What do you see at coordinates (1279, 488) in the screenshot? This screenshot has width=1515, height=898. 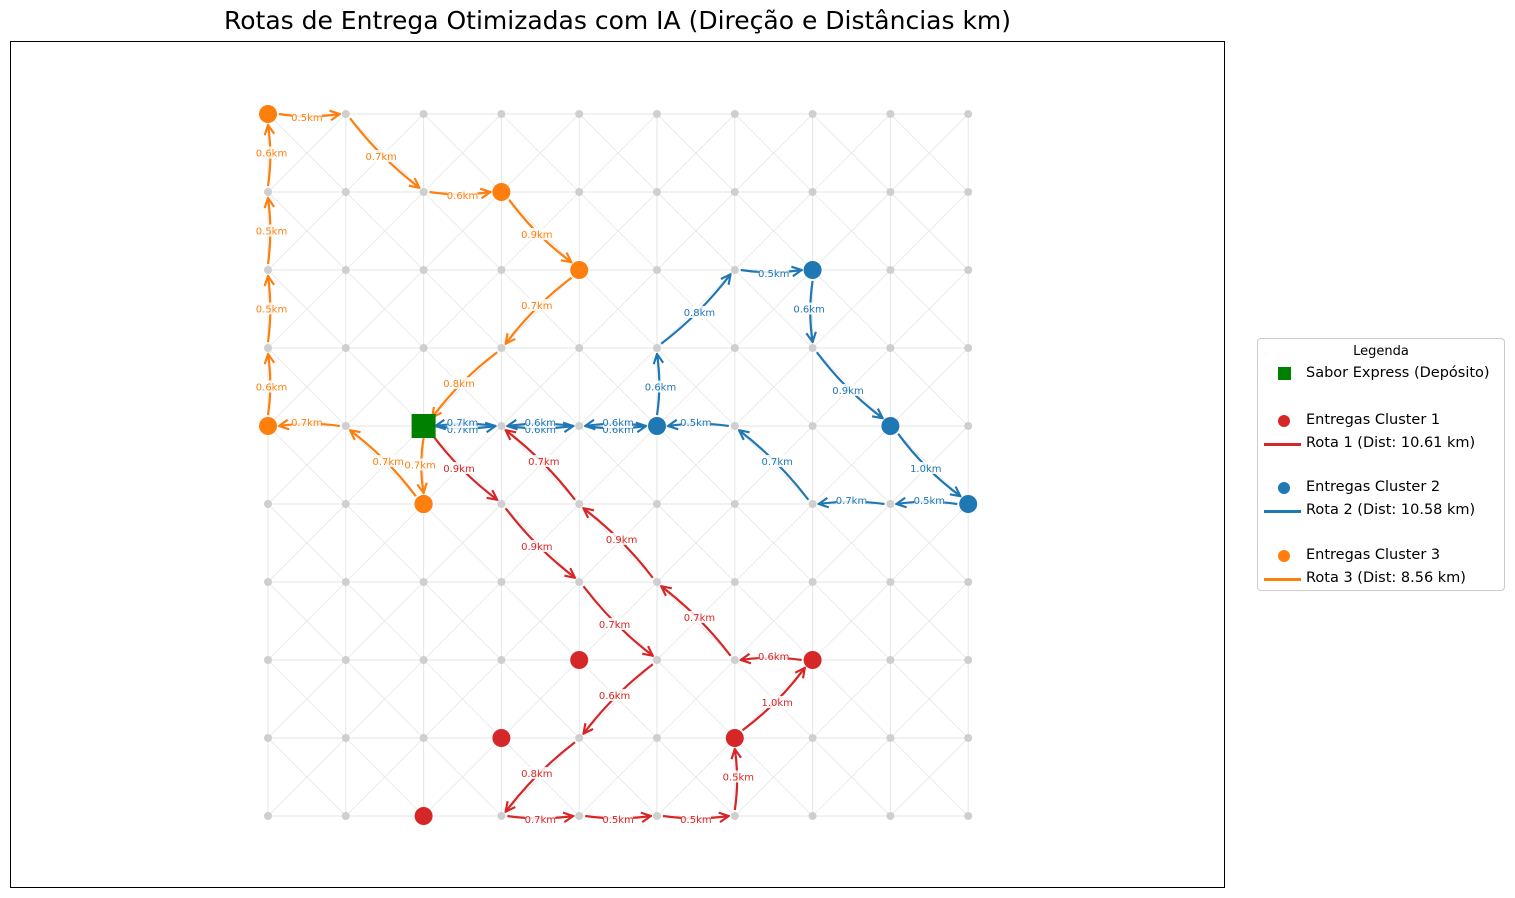 I see `dot-marker-icon` at bounding box center [1279, 488].